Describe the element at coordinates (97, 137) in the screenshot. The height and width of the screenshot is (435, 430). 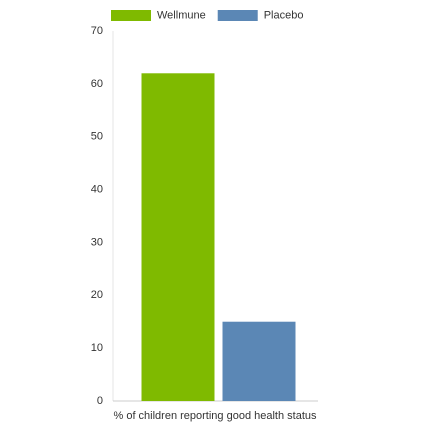
I see `y-tick-label: 50` at that location.